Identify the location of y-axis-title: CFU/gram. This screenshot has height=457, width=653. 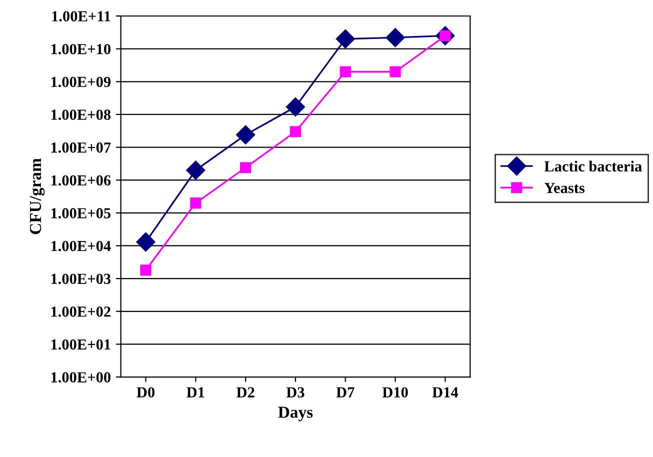
(37, 196).